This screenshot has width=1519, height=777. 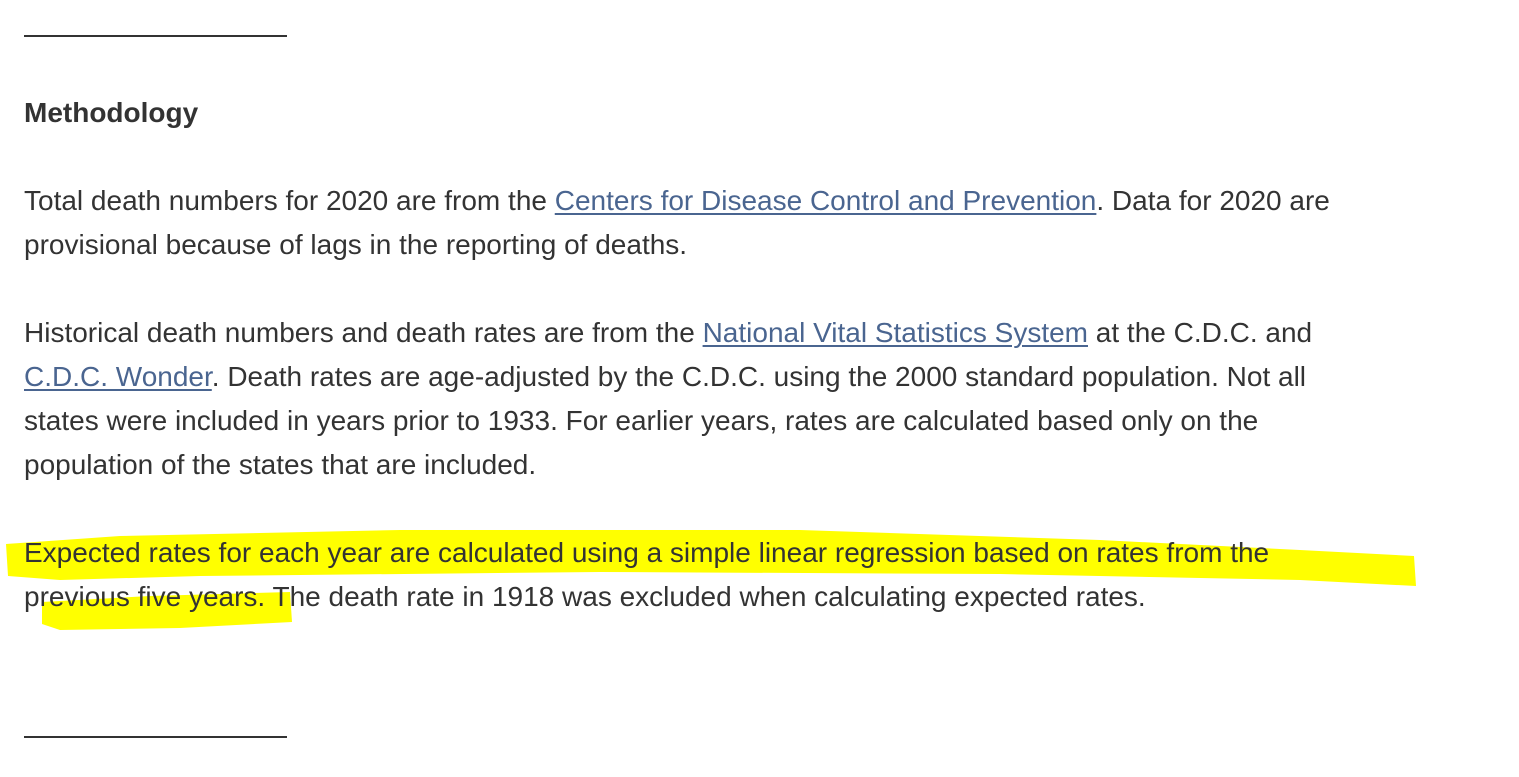 What do you see at coordinates (895, 332) in the screenshot?
I see `nvss-link: National Vital Statistics System` at bounding box center [895, 332].